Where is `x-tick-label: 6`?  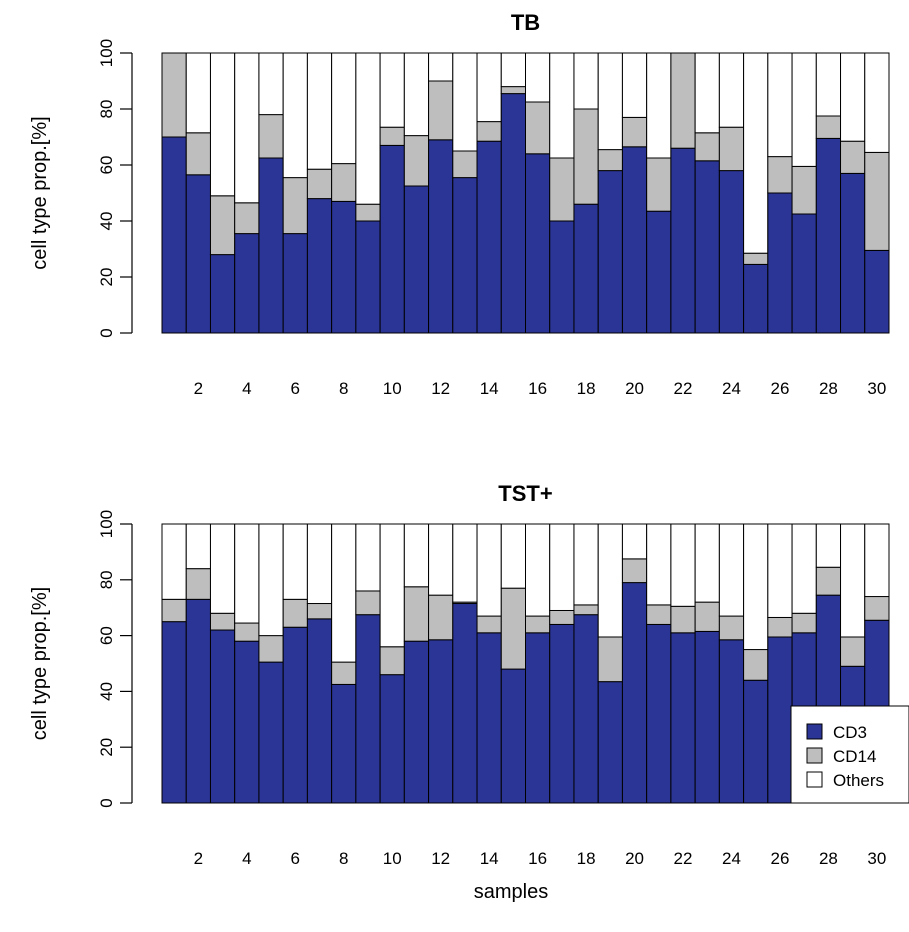 x-tick-label: 6 is located at coordinates (295, 858).